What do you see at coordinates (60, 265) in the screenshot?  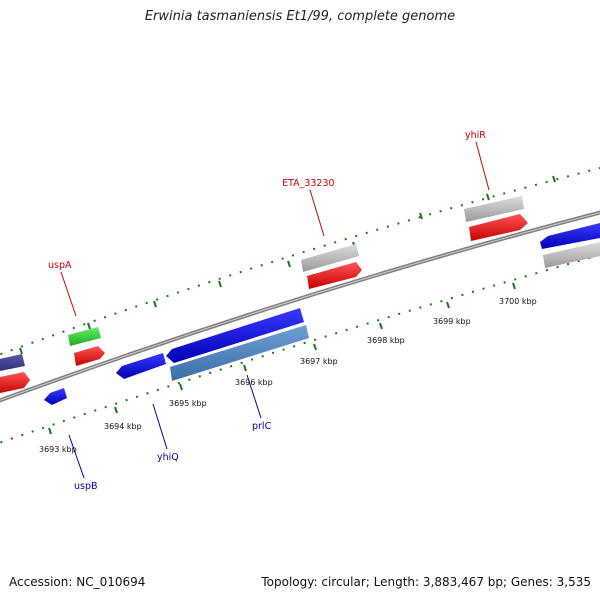 I see `gene-label-uspA: uspA` at bounding box center [60, 265].